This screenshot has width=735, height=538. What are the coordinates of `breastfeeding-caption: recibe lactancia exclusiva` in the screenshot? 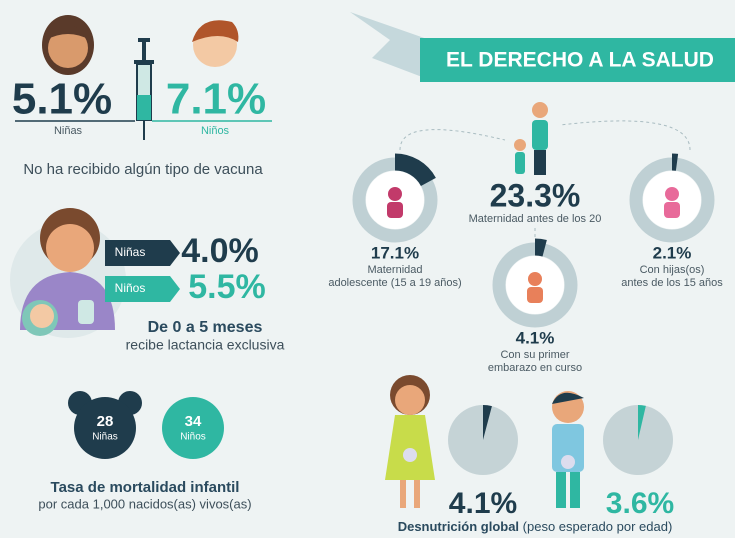 It's located at (205, 345).